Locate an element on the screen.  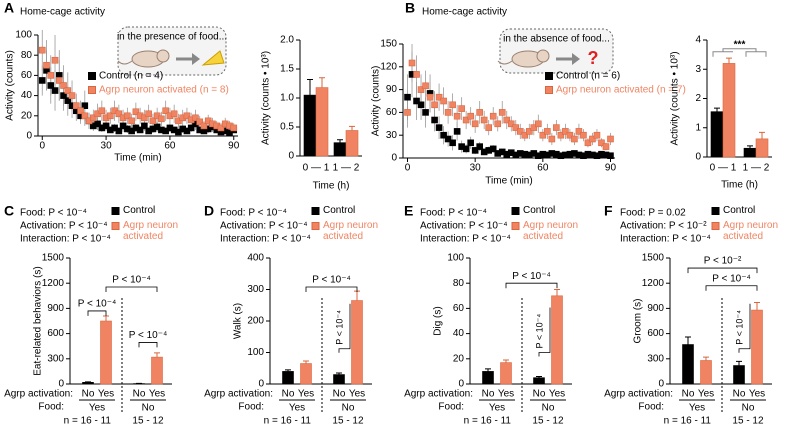
y-tick-label: 20 is located at coordinates (27, 115).